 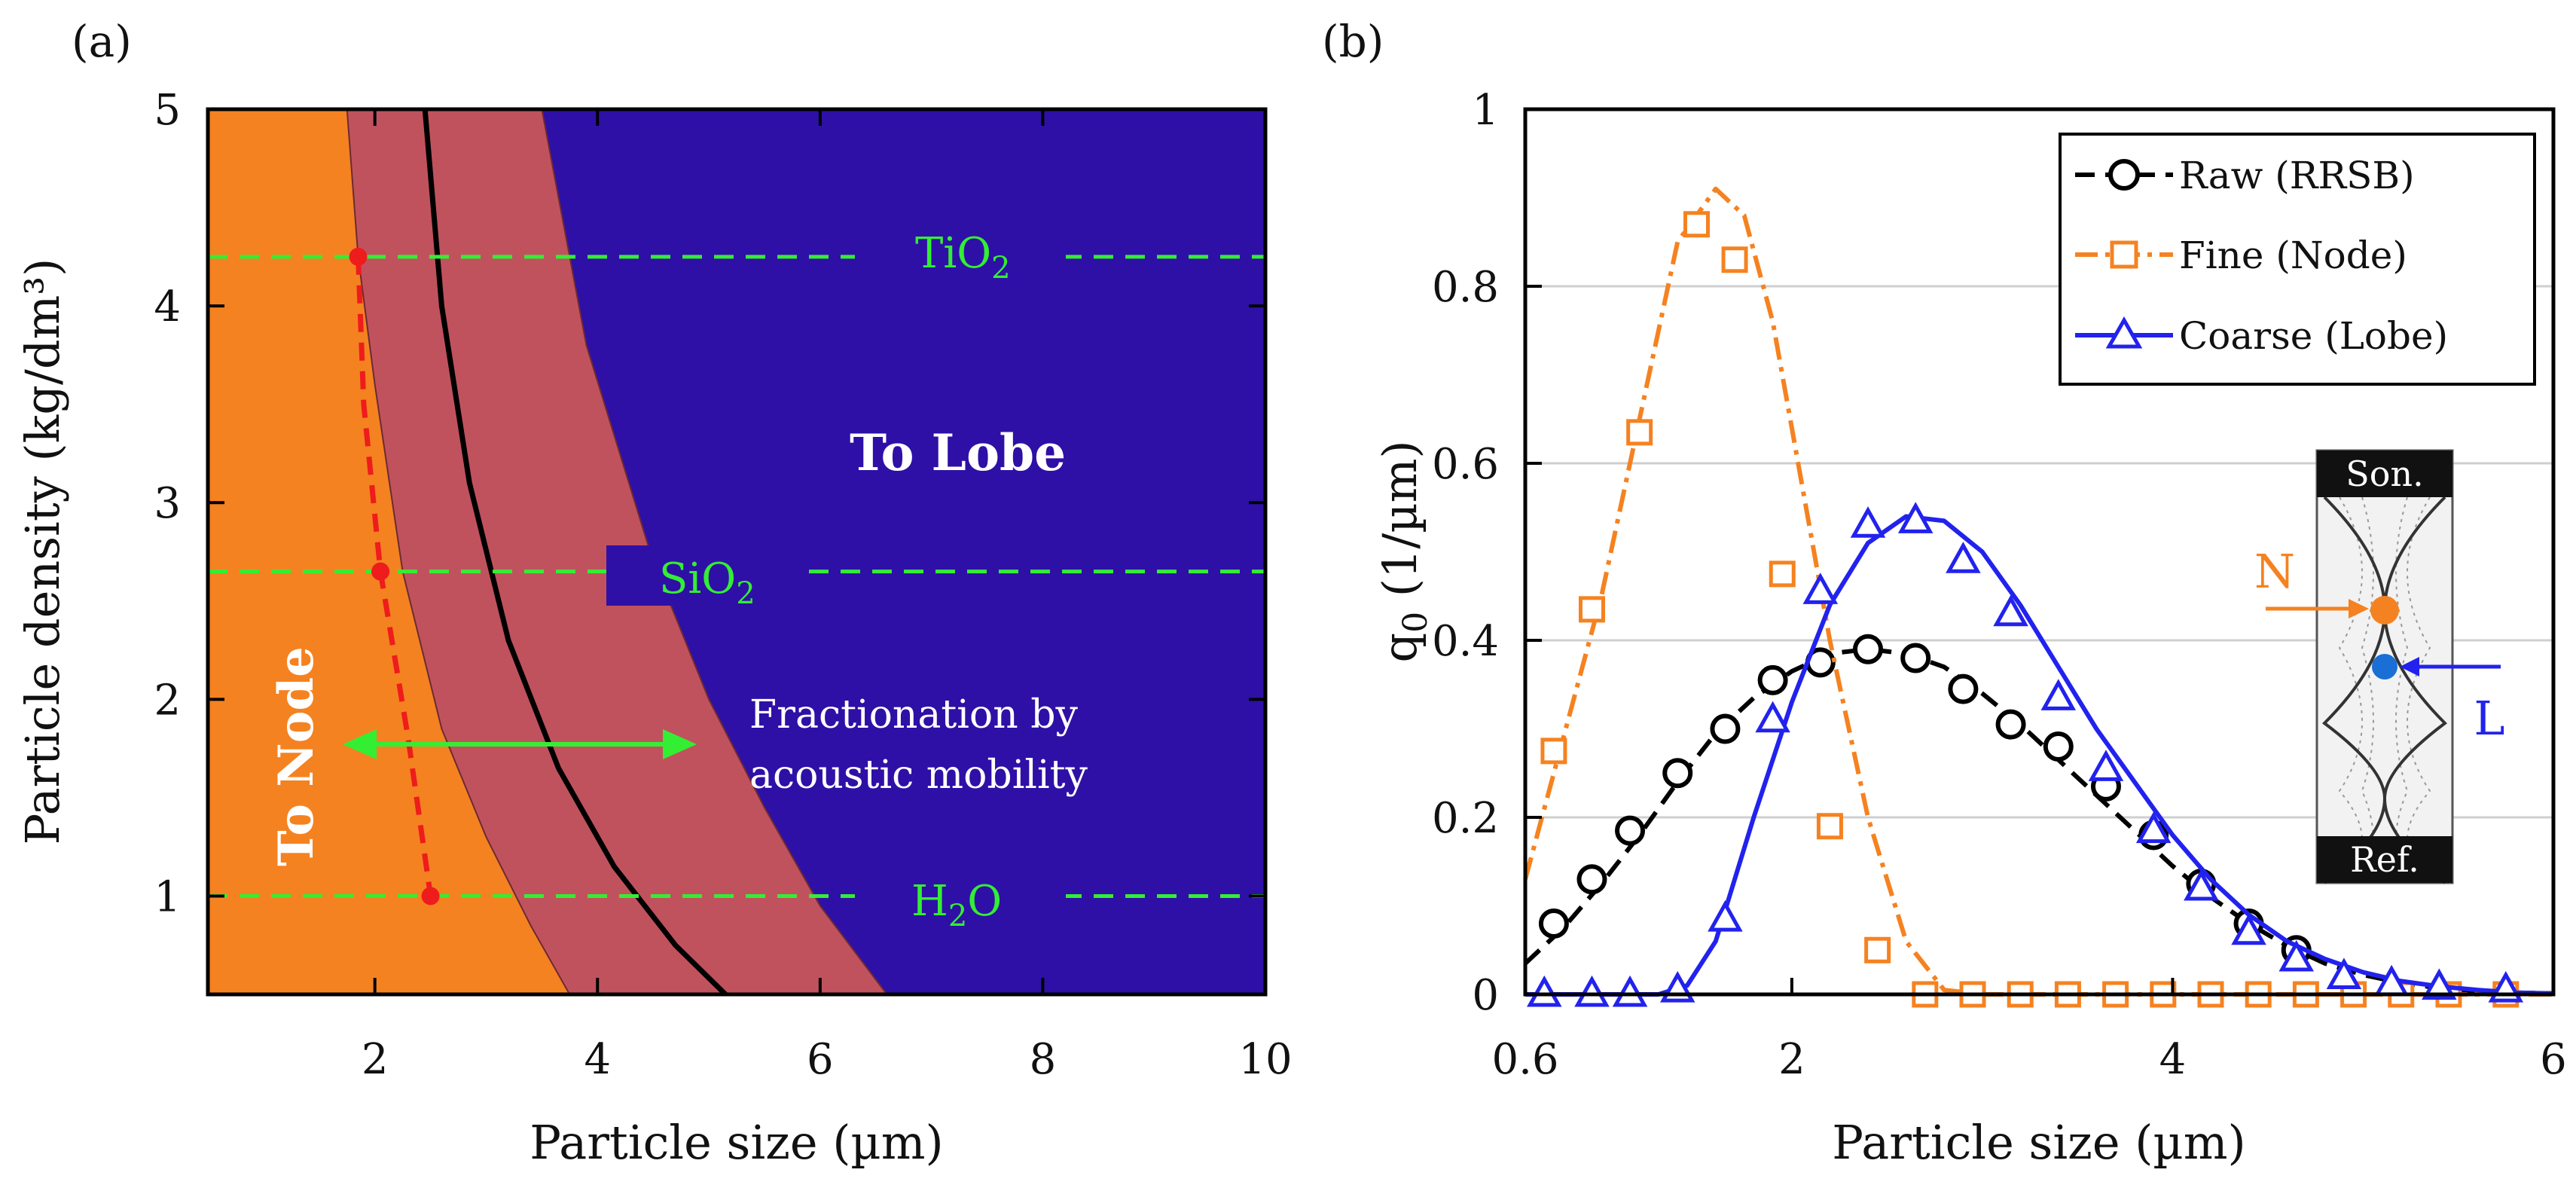 I want to click on legend-label-fine: Fine (Node), so click(x=2293, y=255).